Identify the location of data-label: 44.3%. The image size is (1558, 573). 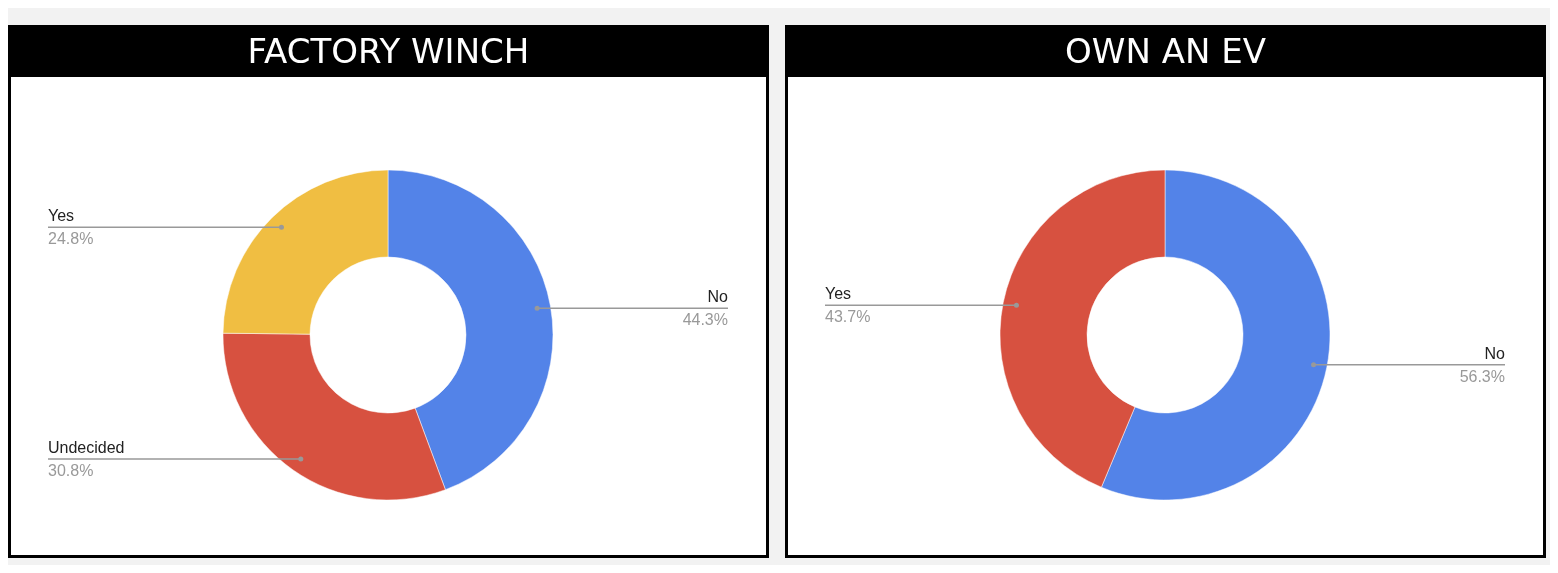
(705, 320).